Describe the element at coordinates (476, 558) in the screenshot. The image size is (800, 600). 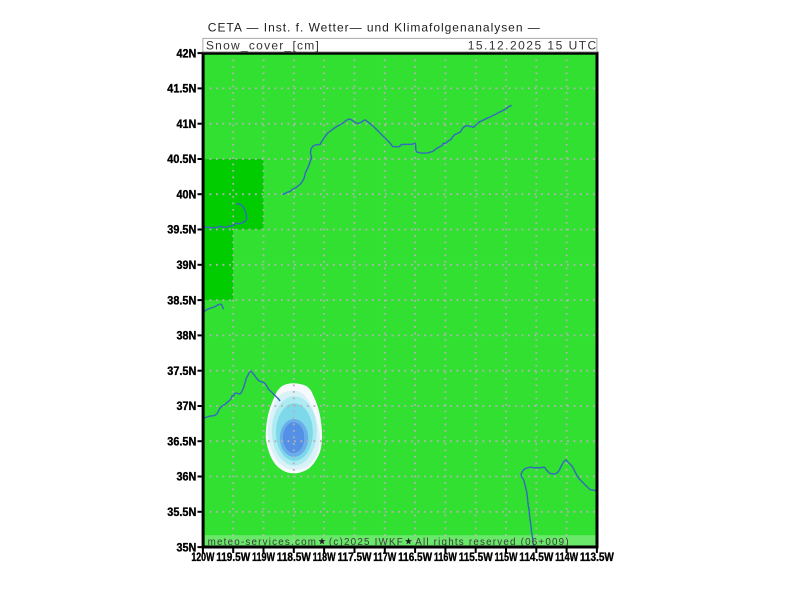
I see `svg-text: 115.5W` at that location.